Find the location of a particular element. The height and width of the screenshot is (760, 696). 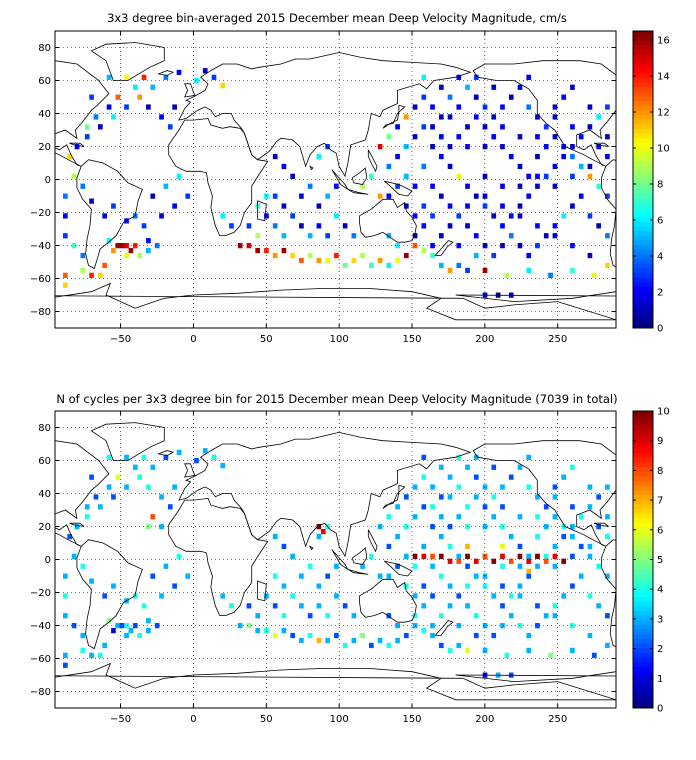

colorbar-tick-label: 6 is located at coordinates (660, 221).